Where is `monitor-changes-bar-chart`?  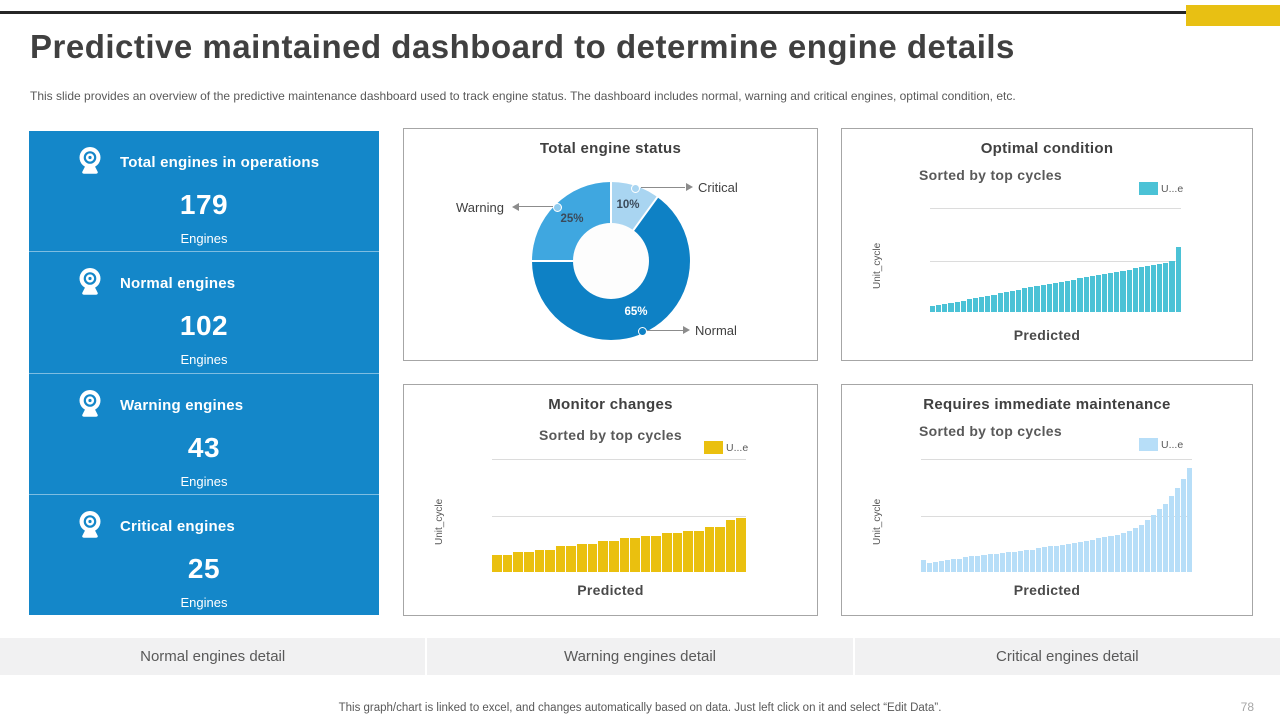 monitor-changes-bar-chart is located at coordinates (619, 515).